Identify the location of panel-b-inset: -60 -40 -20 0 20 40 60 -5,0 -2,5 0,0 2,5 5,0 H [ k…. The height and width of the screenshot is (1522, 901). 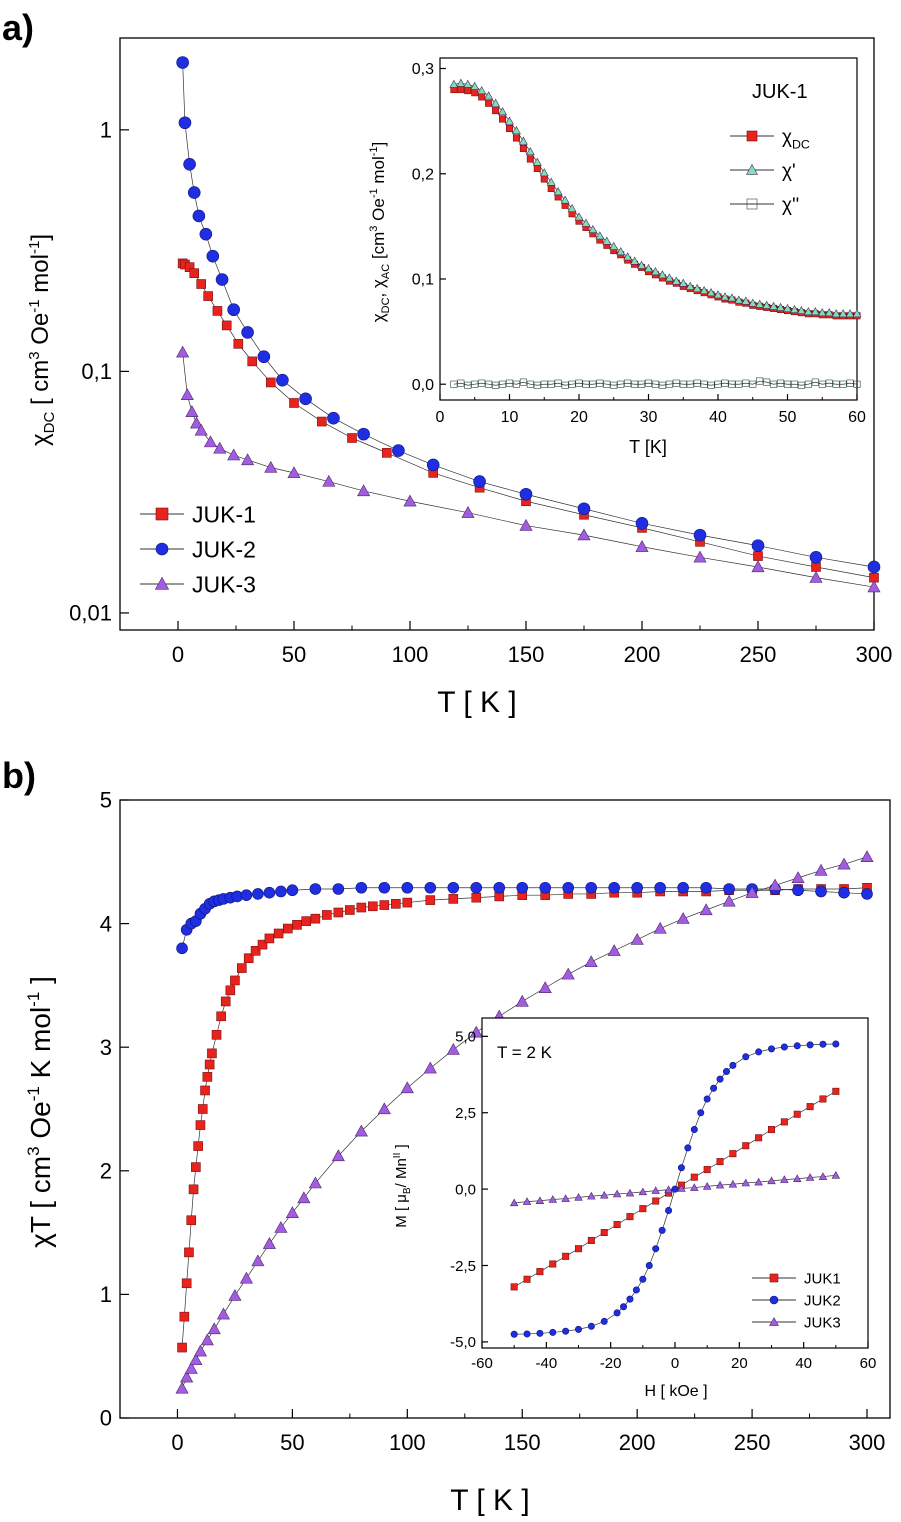
(634, 1208).